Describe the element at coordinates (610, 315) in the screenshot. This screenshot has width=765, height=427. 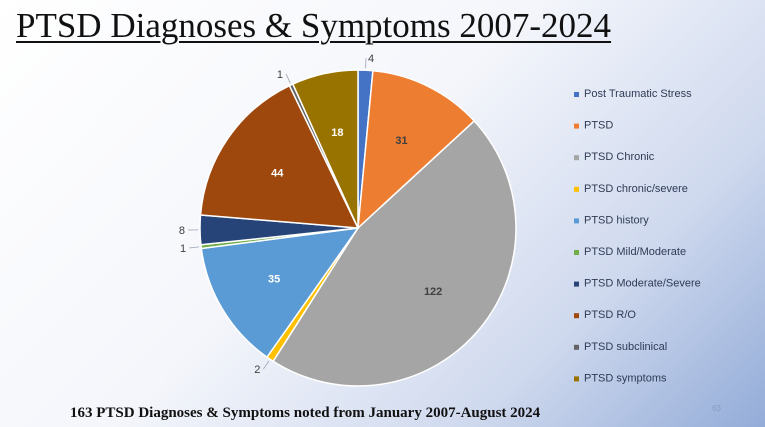
I see `legend-label-ptsd-r-o: PTSD R/O` at that location.